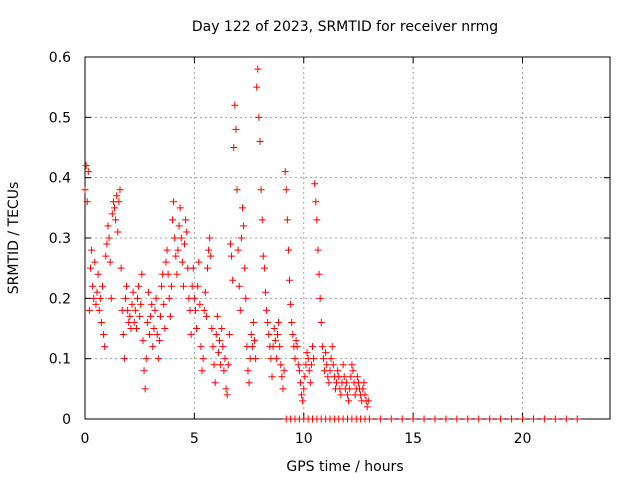 This screenshot has width=640, height=480. What do you see at coordinates (344, 467) in the screenshot?
I see `x-axis-label: GPS time / hours` at bounding box center [344, 467].